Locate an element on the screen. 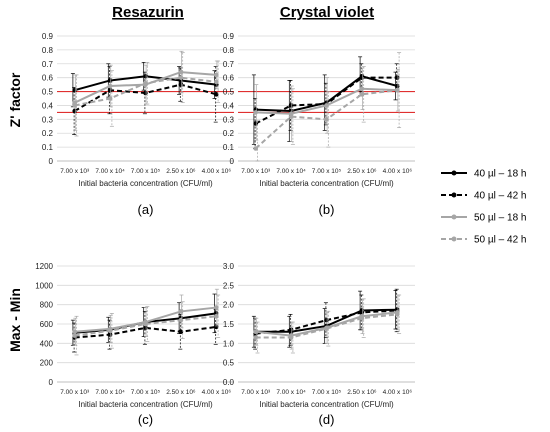 This screenshot has height=432, width=550. y-tick-label: 0.7 is located at coordinates (229, 64).